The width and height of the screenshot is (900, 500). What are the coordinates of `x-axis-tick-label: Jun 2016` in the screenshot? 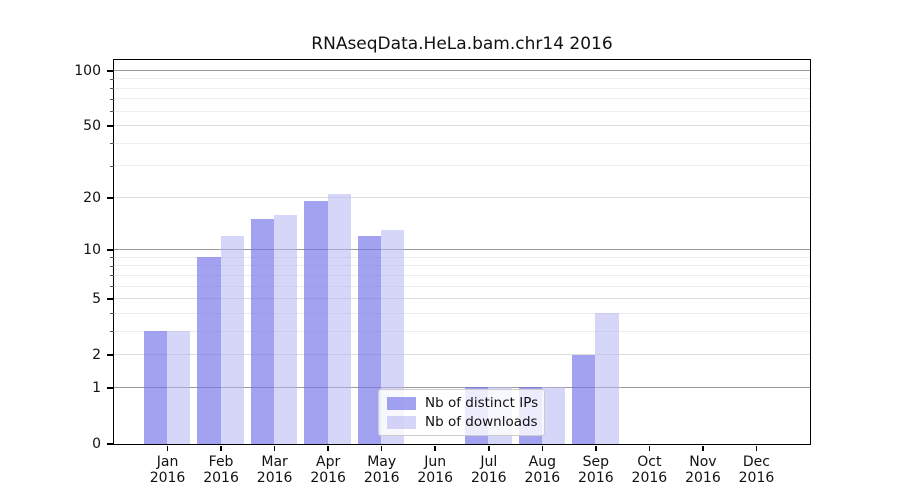 It's located at (435, 470).